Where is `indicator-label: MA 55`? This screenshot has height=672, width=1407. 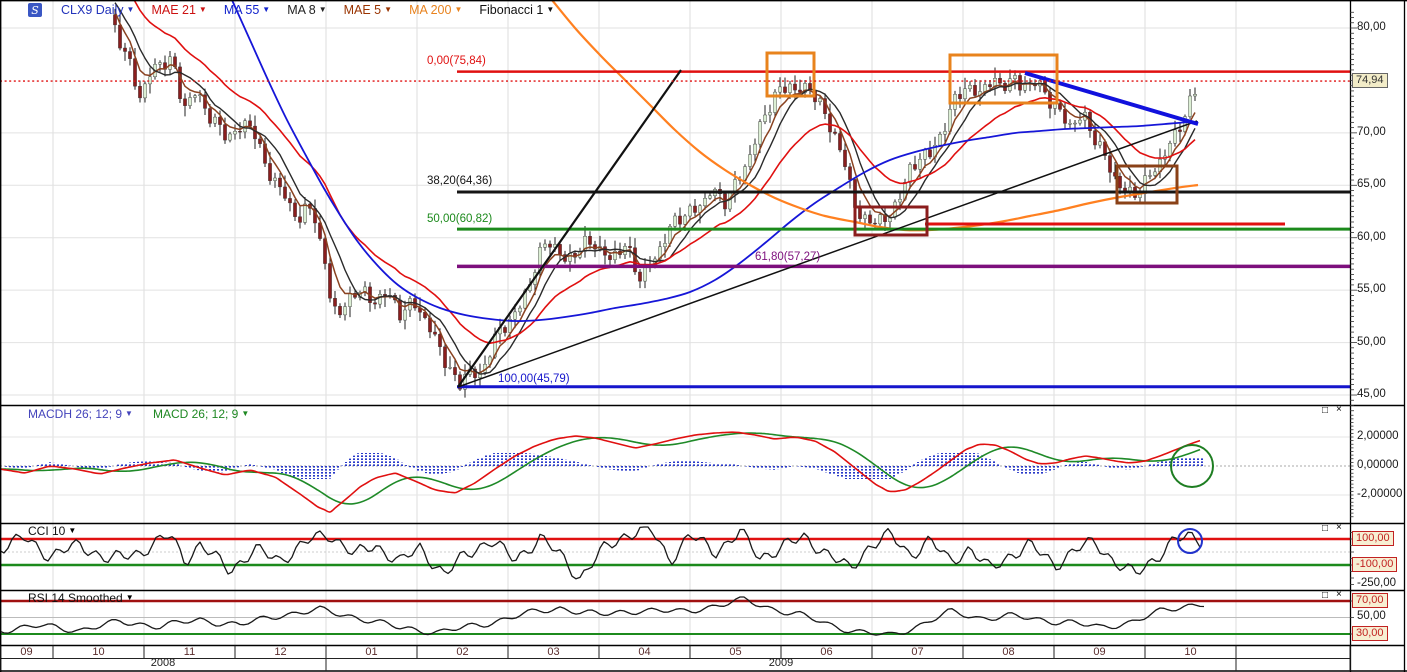 indicator-label: MA 55 is located at coordinates (241, 10).